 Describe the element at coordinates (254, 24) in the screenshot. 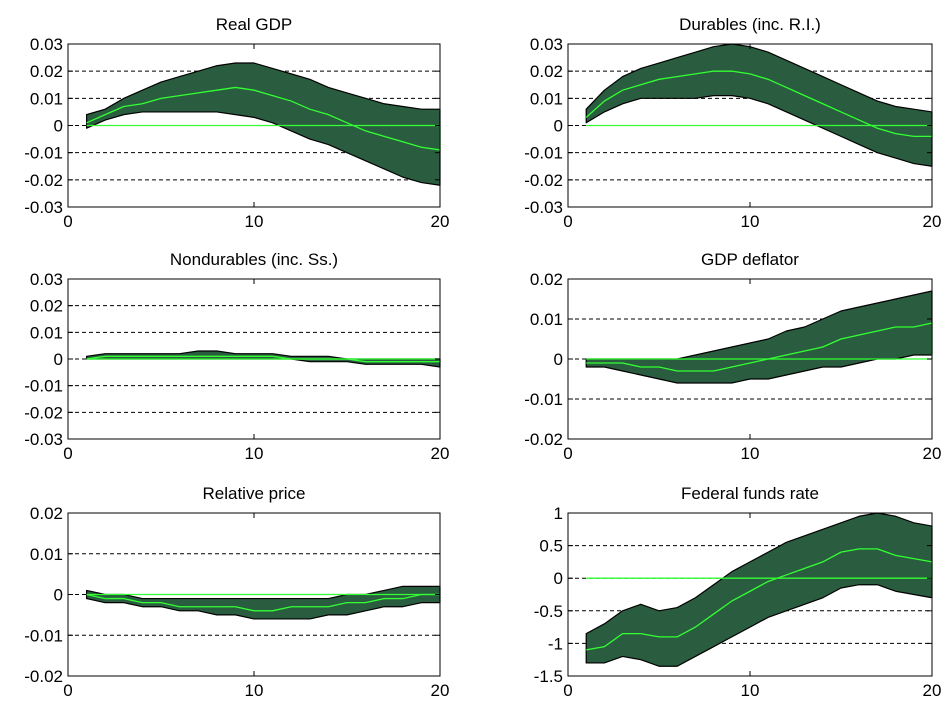

I see `panel-title: Real GDP` at that location.